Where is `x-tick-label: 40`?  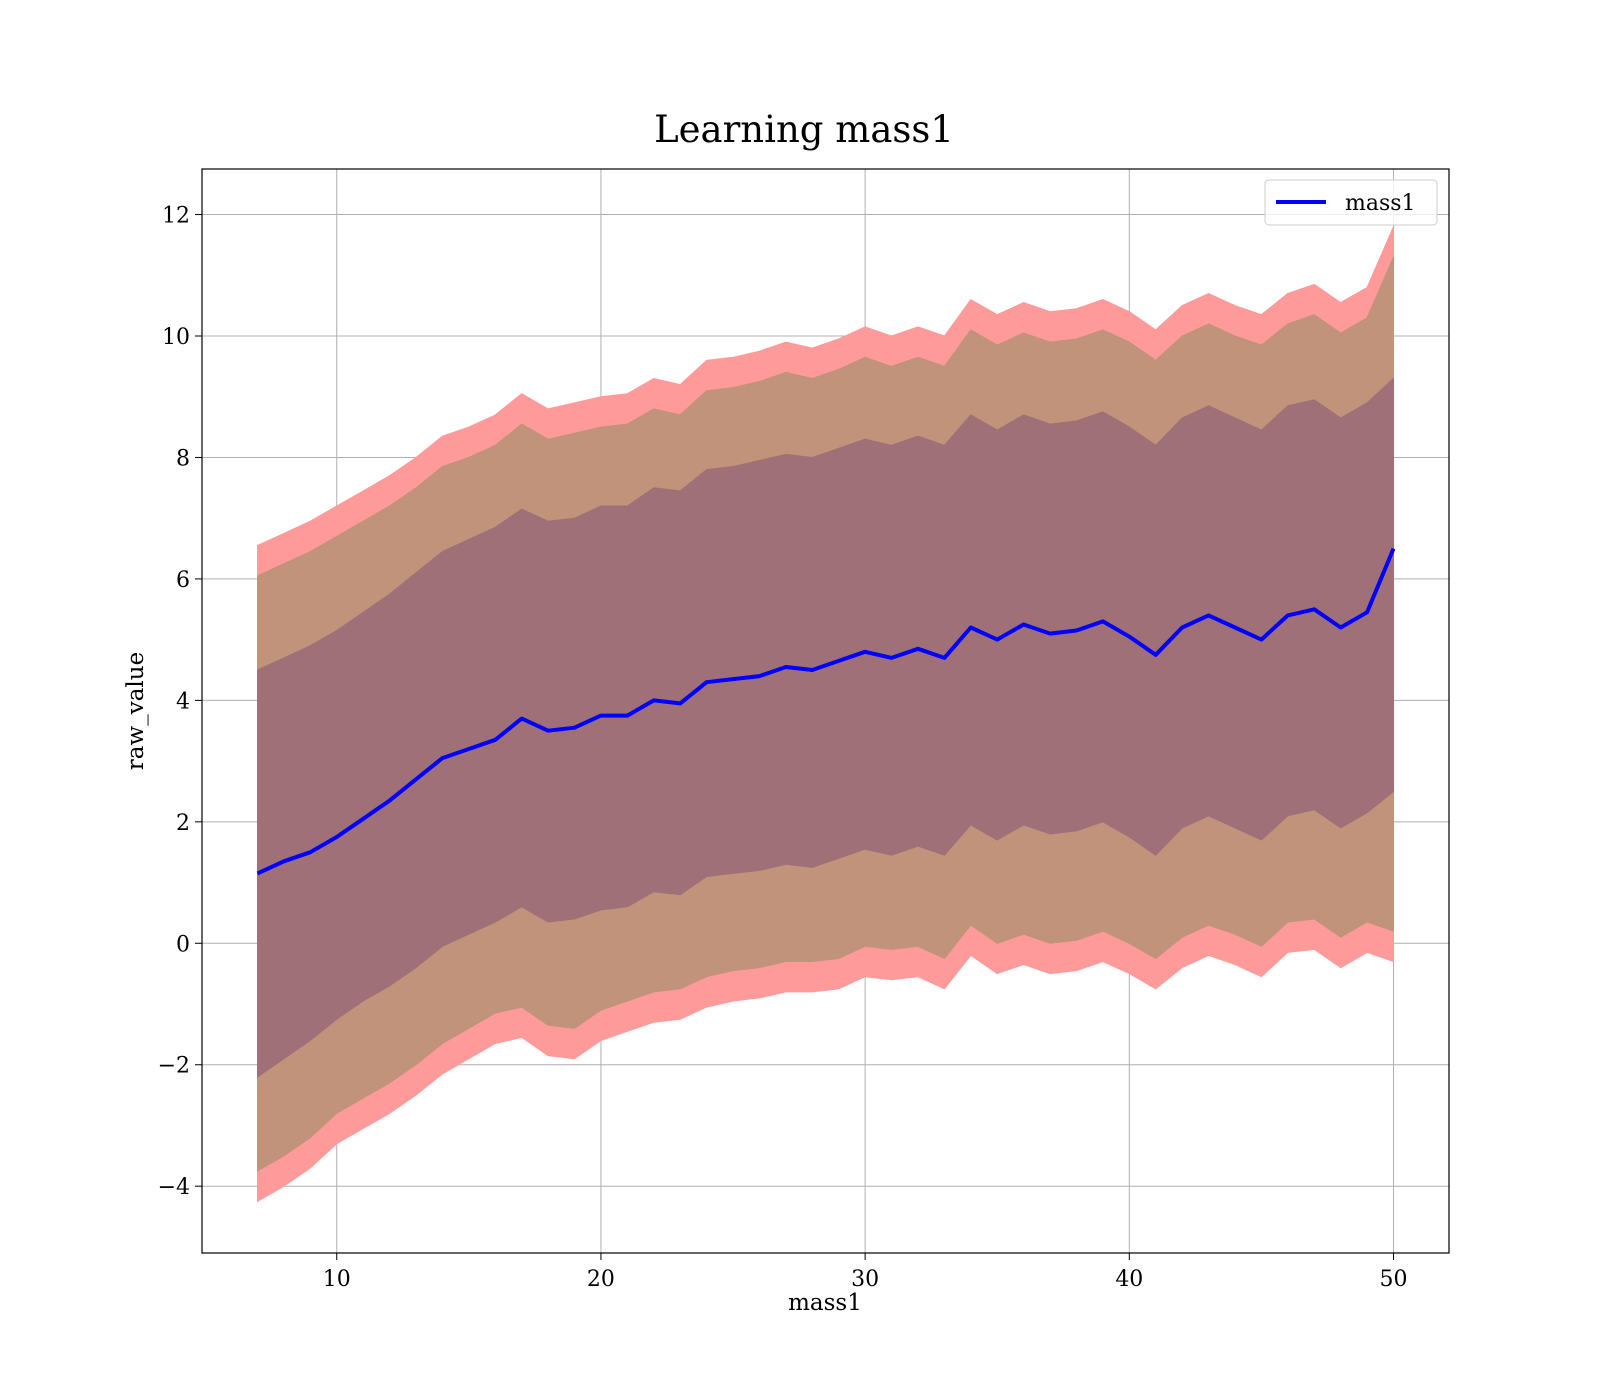 x-tick-label: 40 is located at coordinates (1129, 1279).